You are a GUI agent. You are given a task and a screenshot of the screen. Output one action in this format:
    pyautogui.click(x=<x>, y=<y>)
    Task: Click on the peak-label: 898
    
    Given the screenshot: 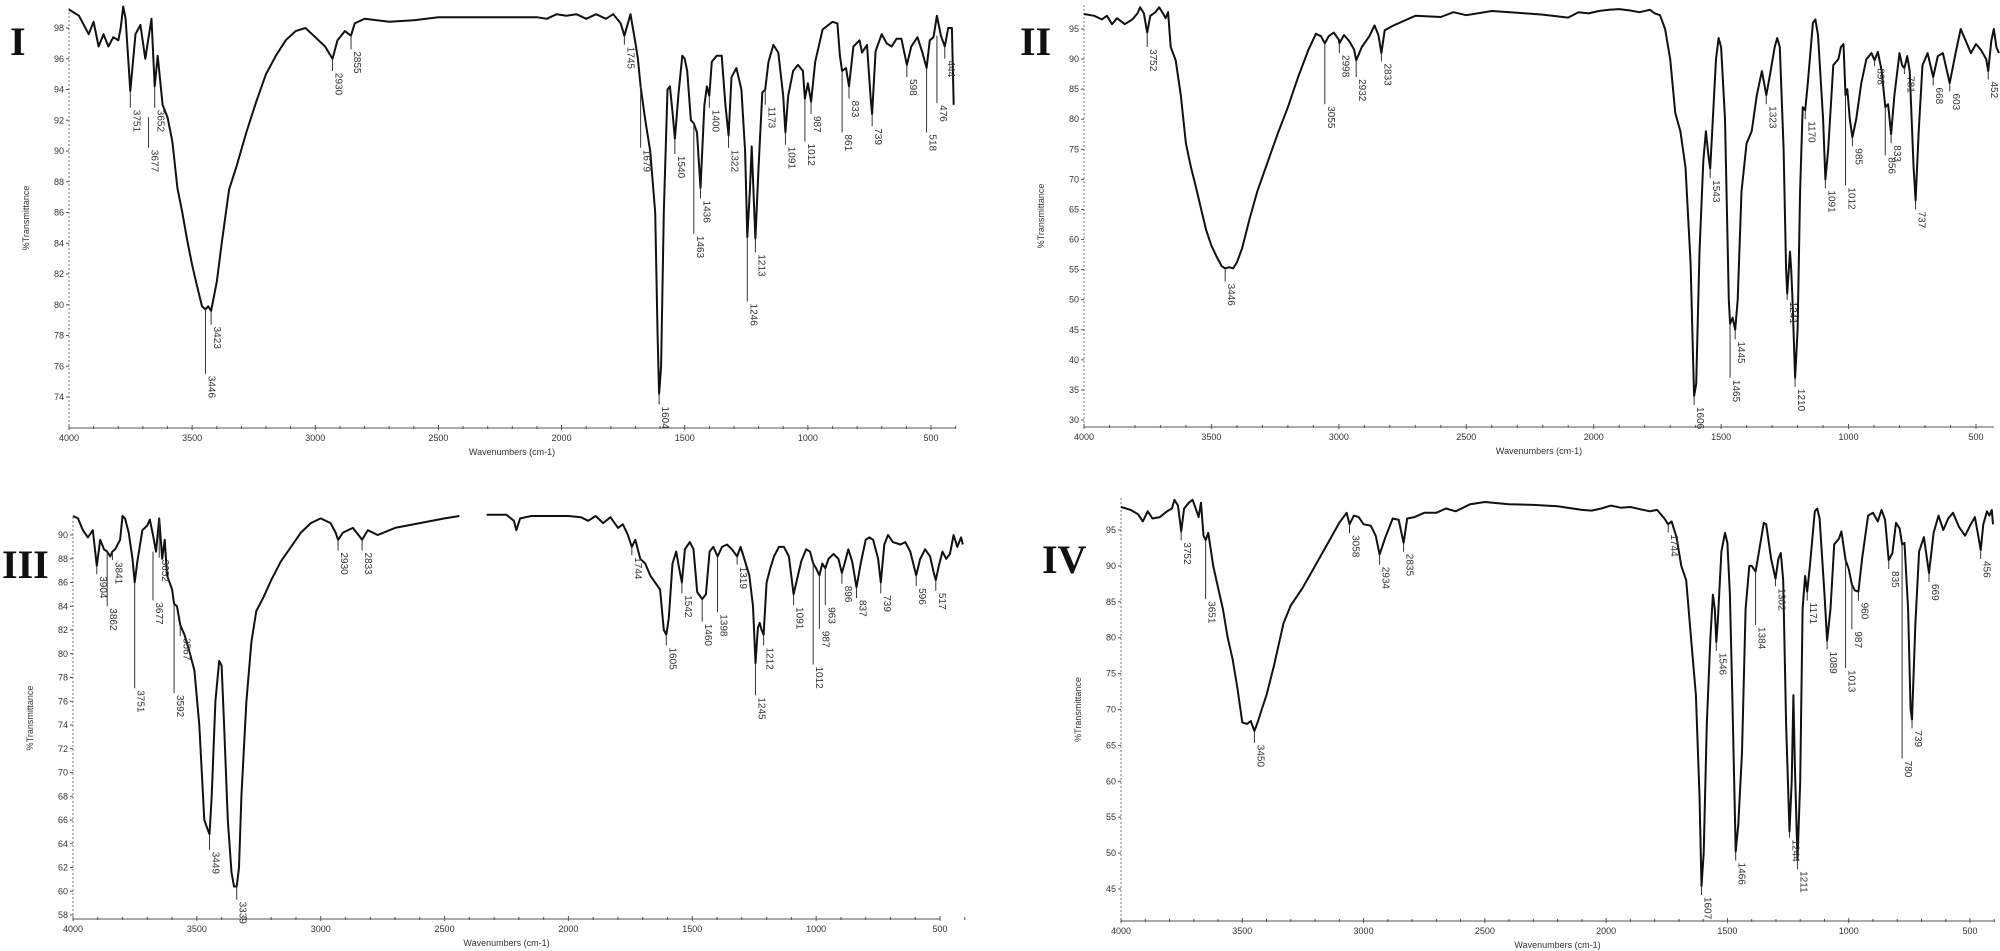 What is the action you would take?
    pyautogui.click(x=1880, y=76)
    